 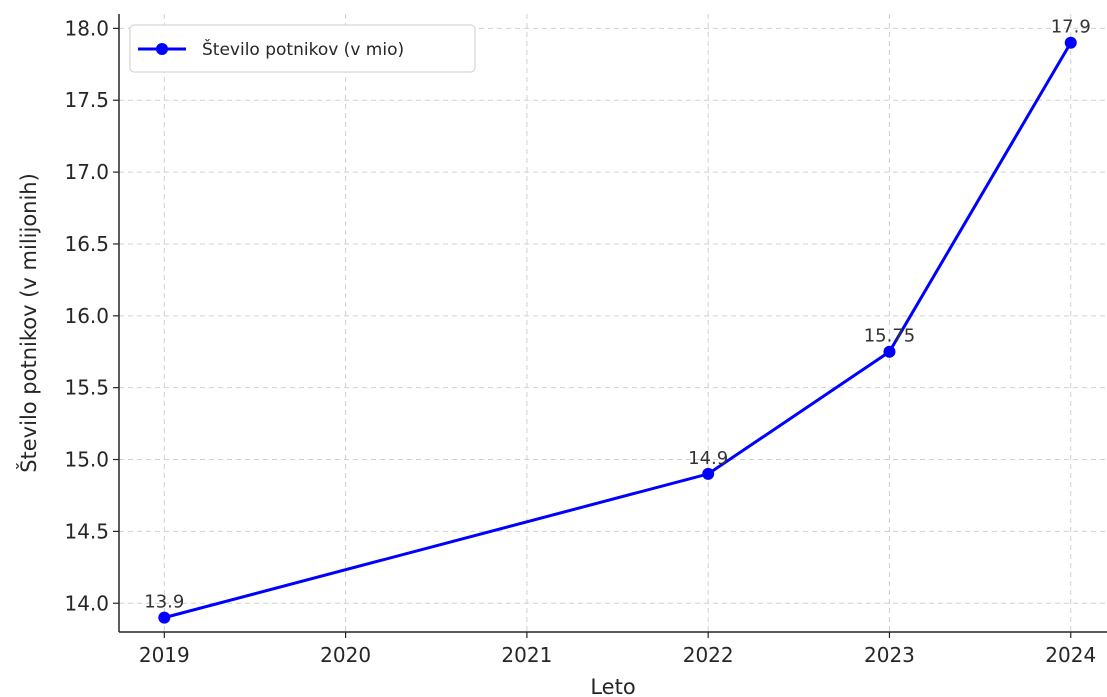 I want to click on legend-marker-swatch, so click(x=162, y=49).